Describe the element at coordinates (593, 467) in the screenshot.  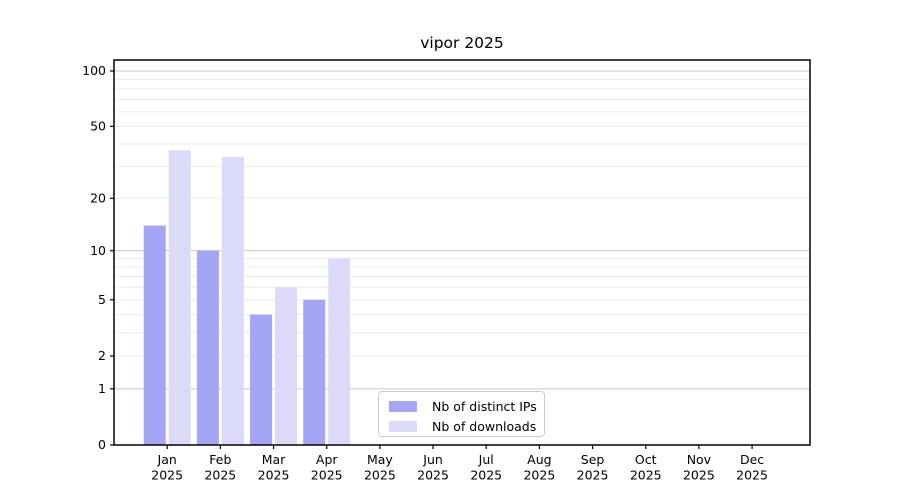
I see `x-tick-label: Sep 2025` at that location.